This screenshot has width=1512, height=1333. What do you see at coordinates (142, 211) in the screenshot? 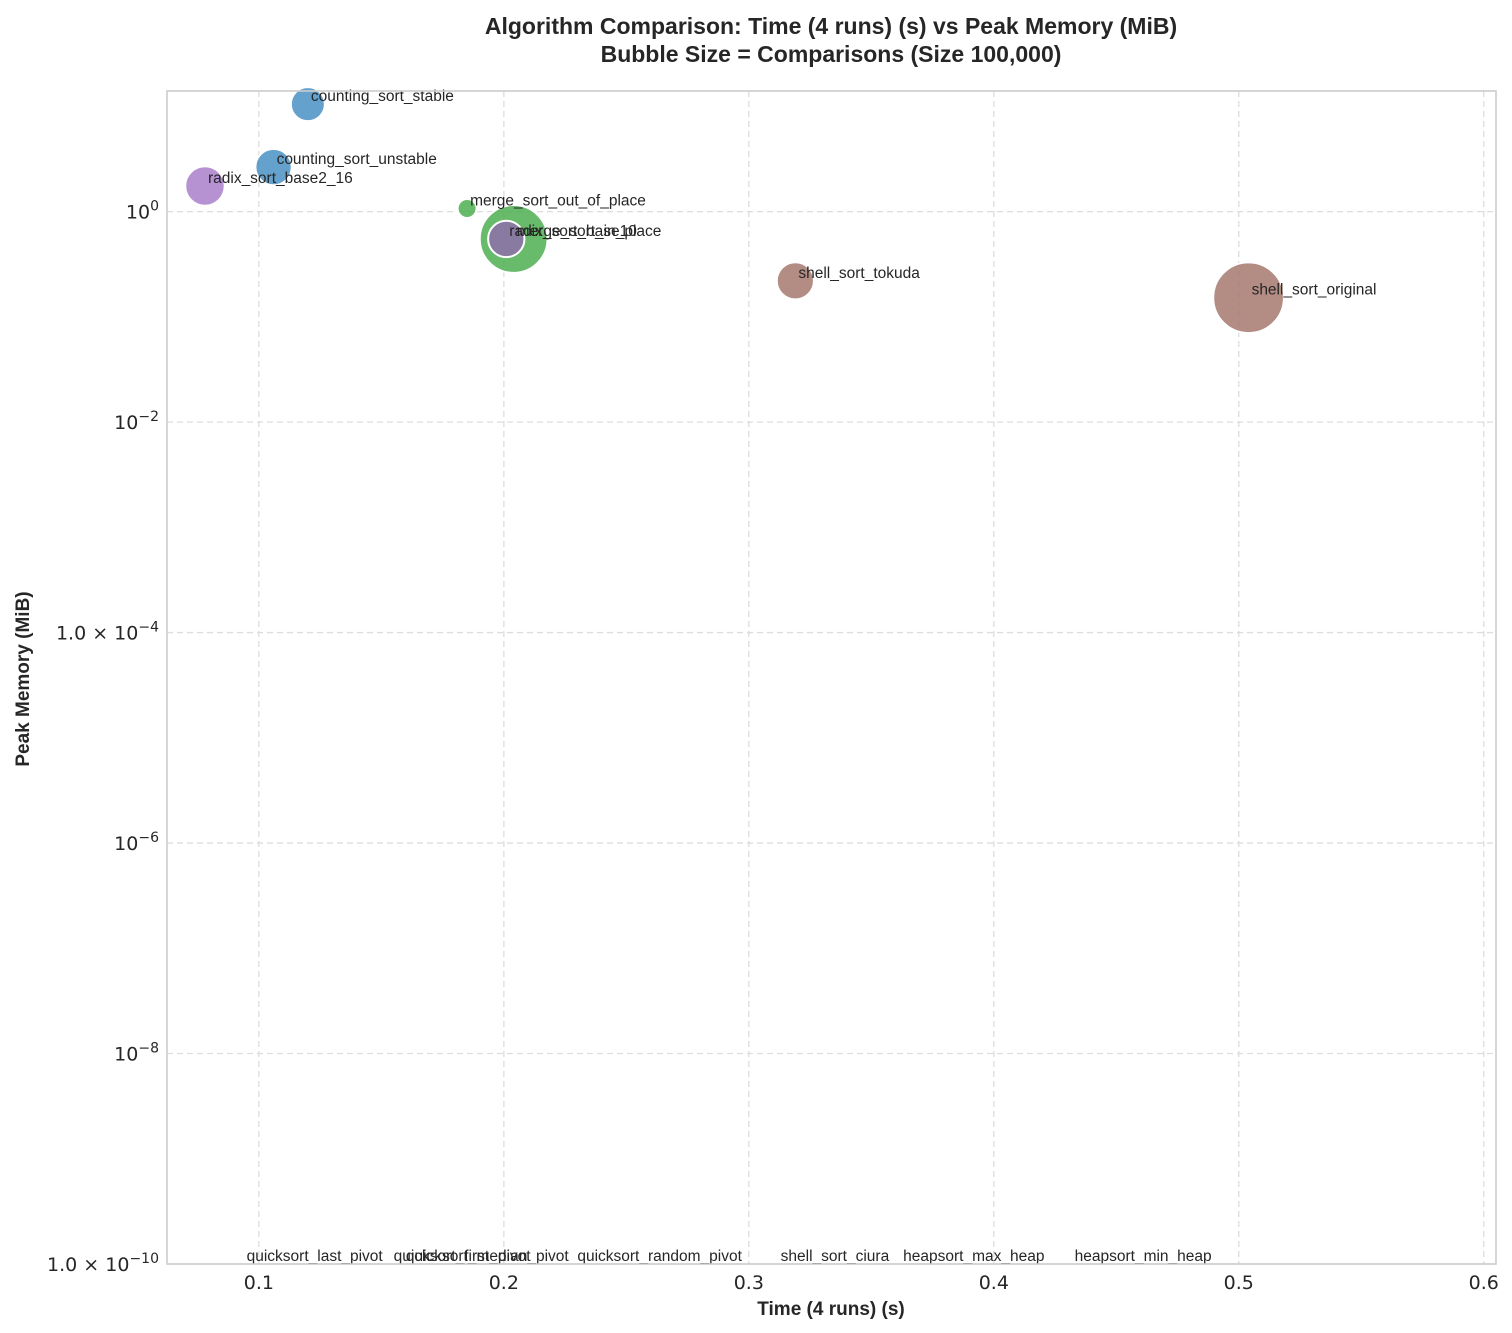
I see `y-tick-label: 10⁰` at bounding box center [142, 211].